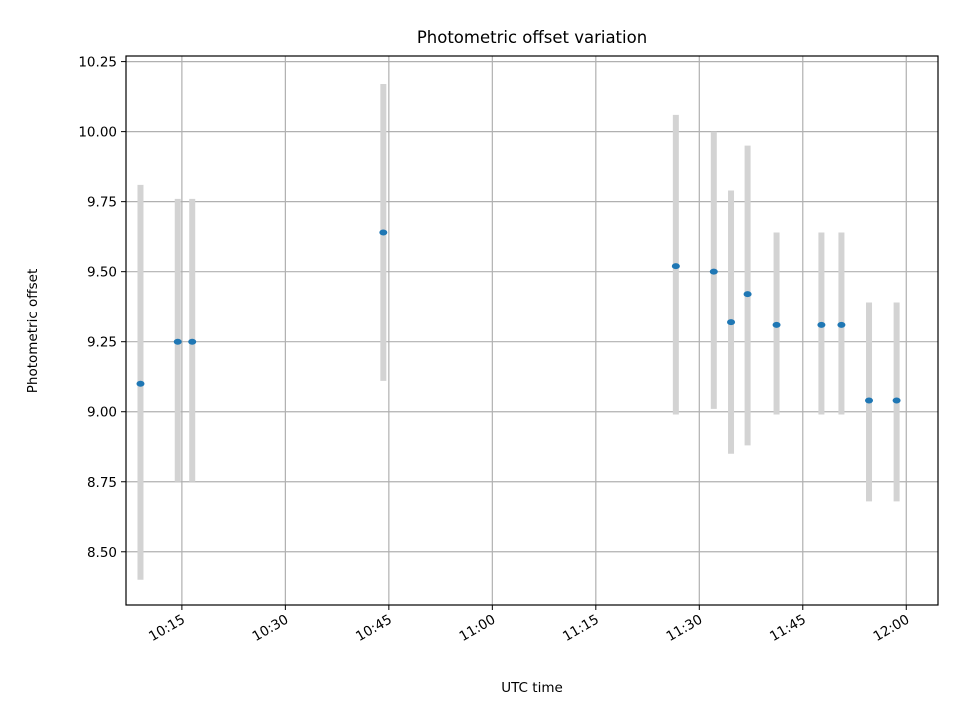 This screenshot has width=960, height=720. I want to click on x-axis-ticks: 10:15 10:30 10:45 11:00 11:15 11:30 11:45 12:00, so click(529, 625).